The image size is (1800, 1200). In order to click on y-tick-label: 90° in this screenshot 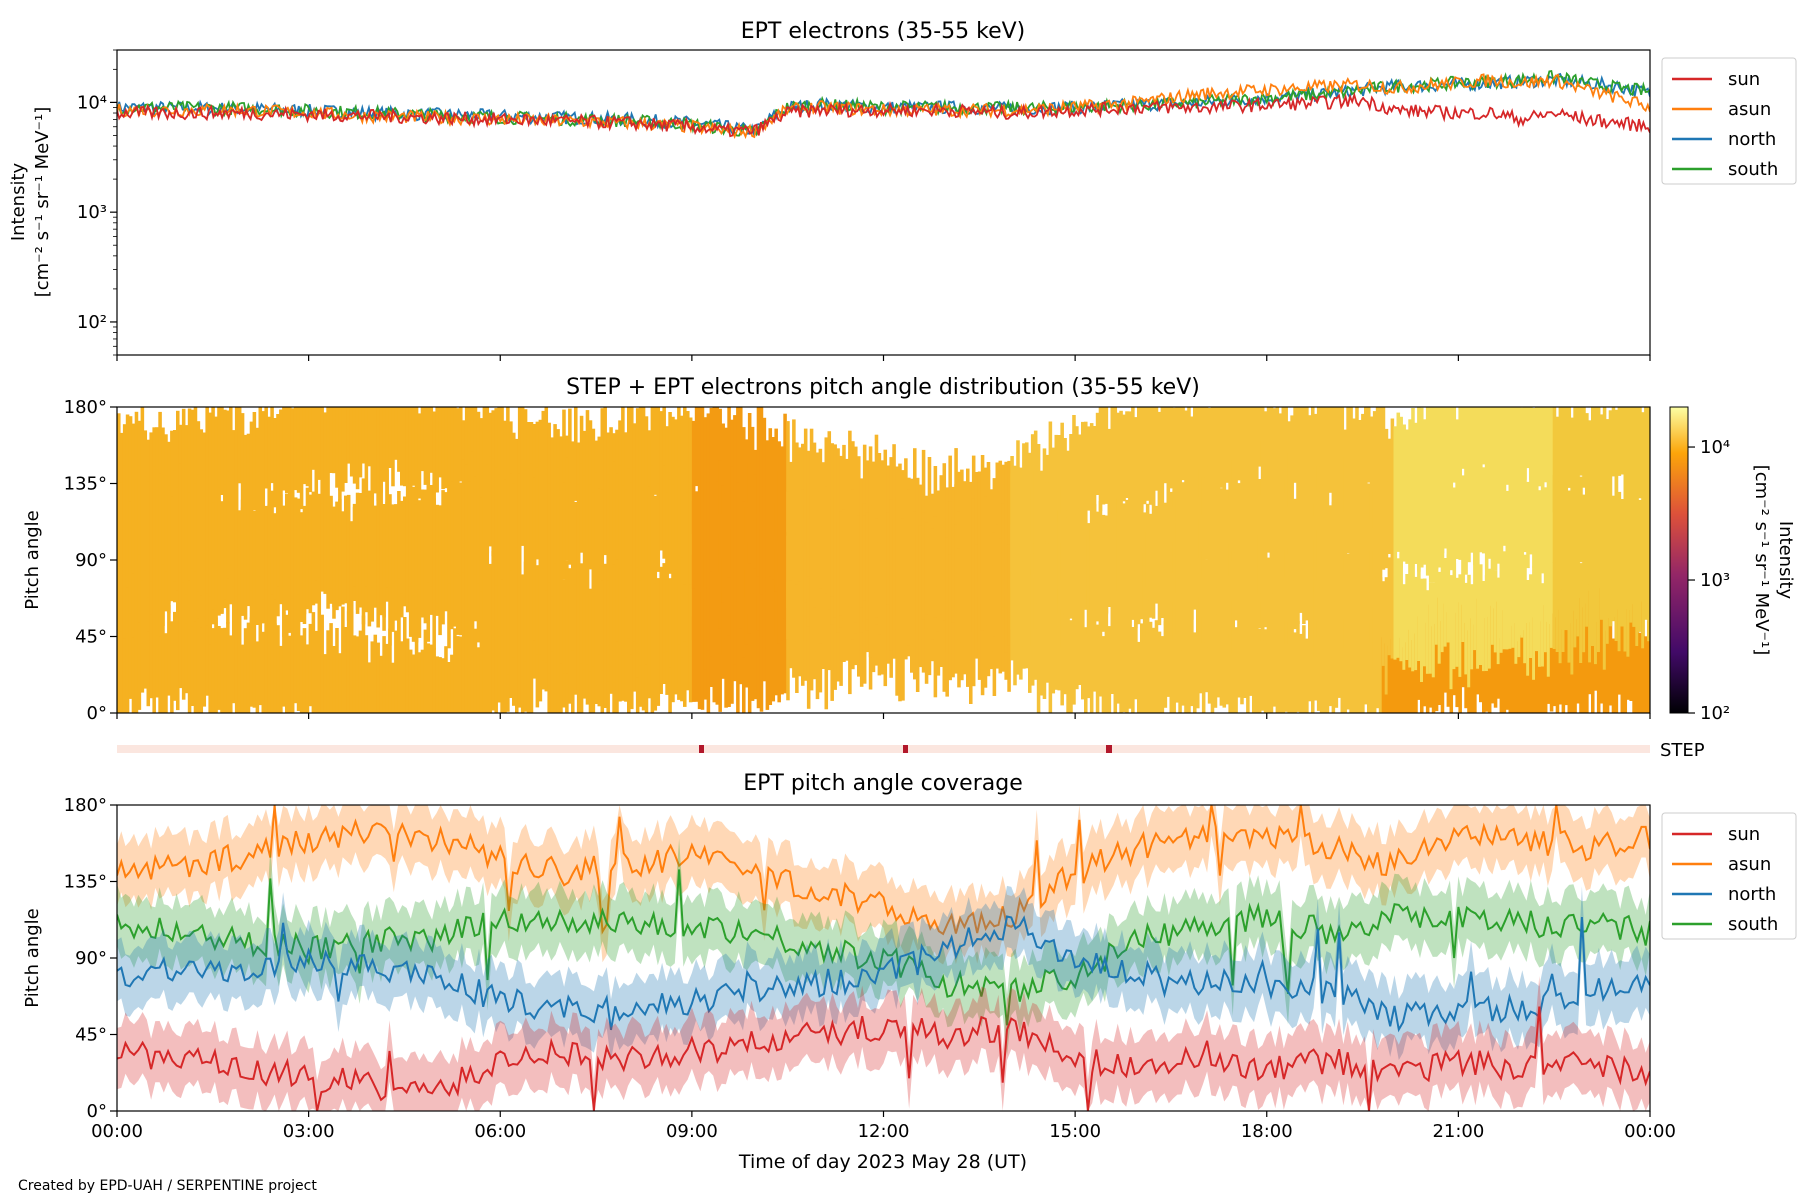, I will do `click(91, 560)`.